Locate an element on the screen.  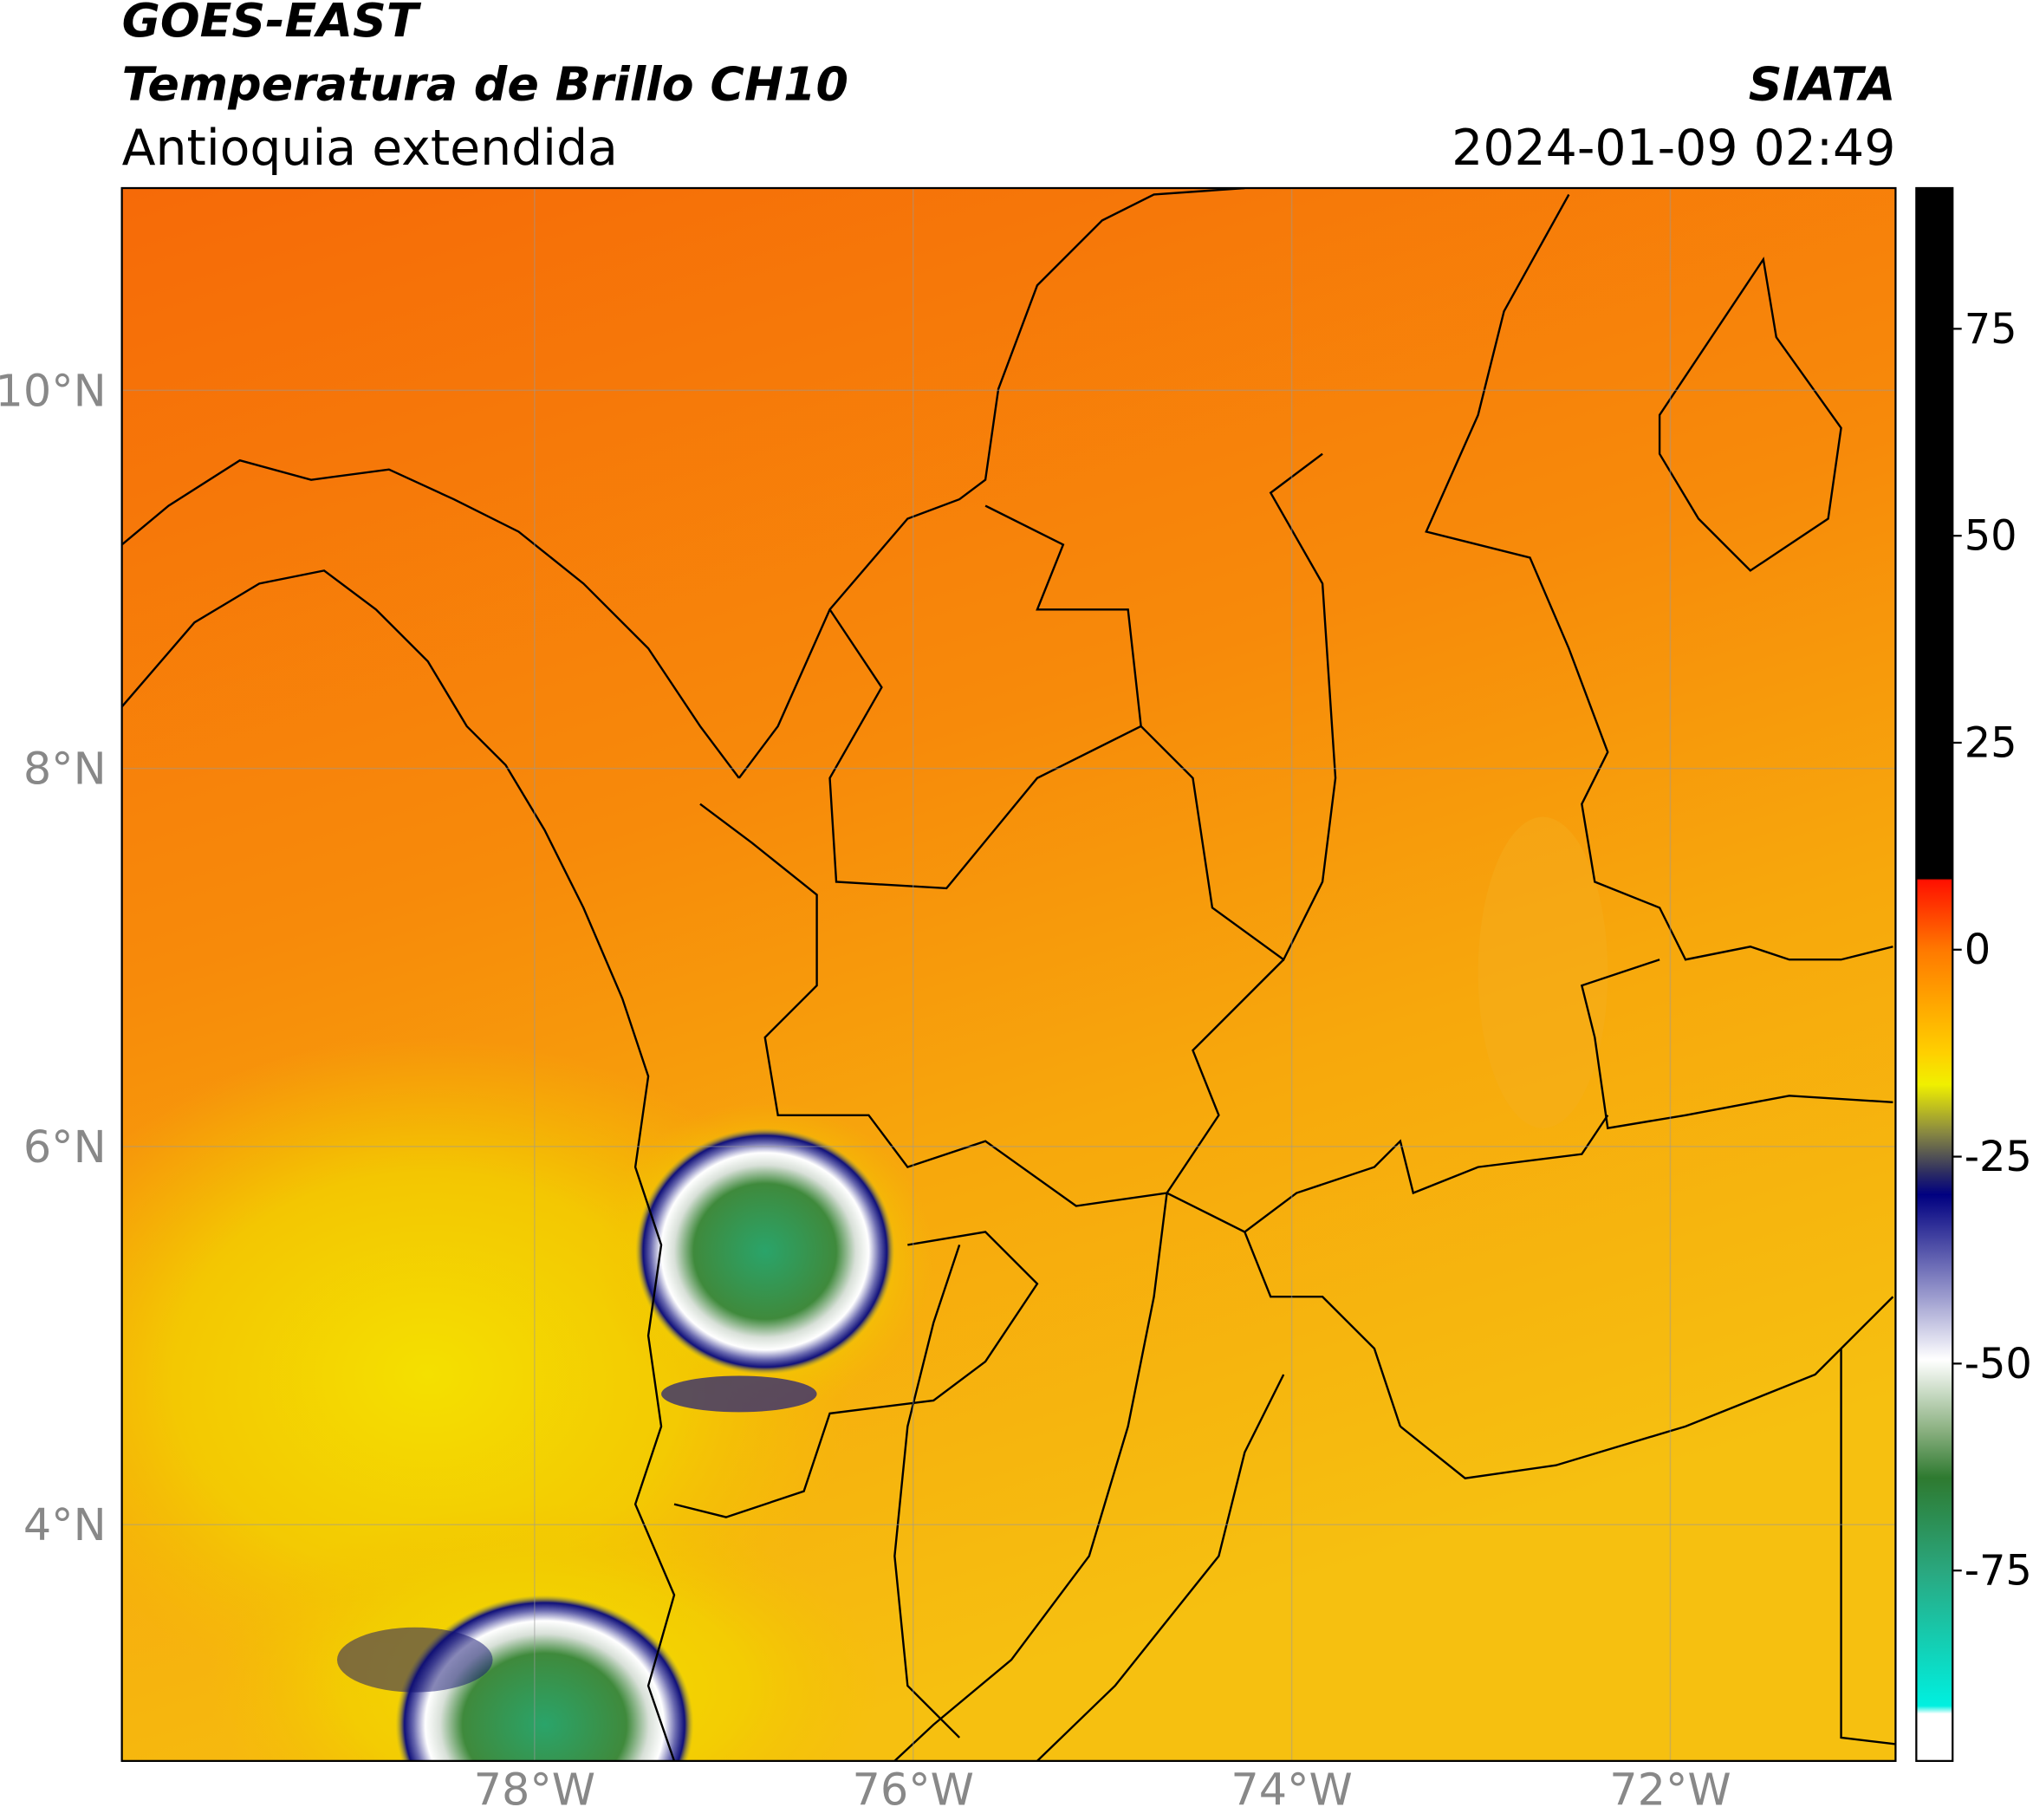
lat-tick-label: 6°N is located at coordinates (65, 1147).